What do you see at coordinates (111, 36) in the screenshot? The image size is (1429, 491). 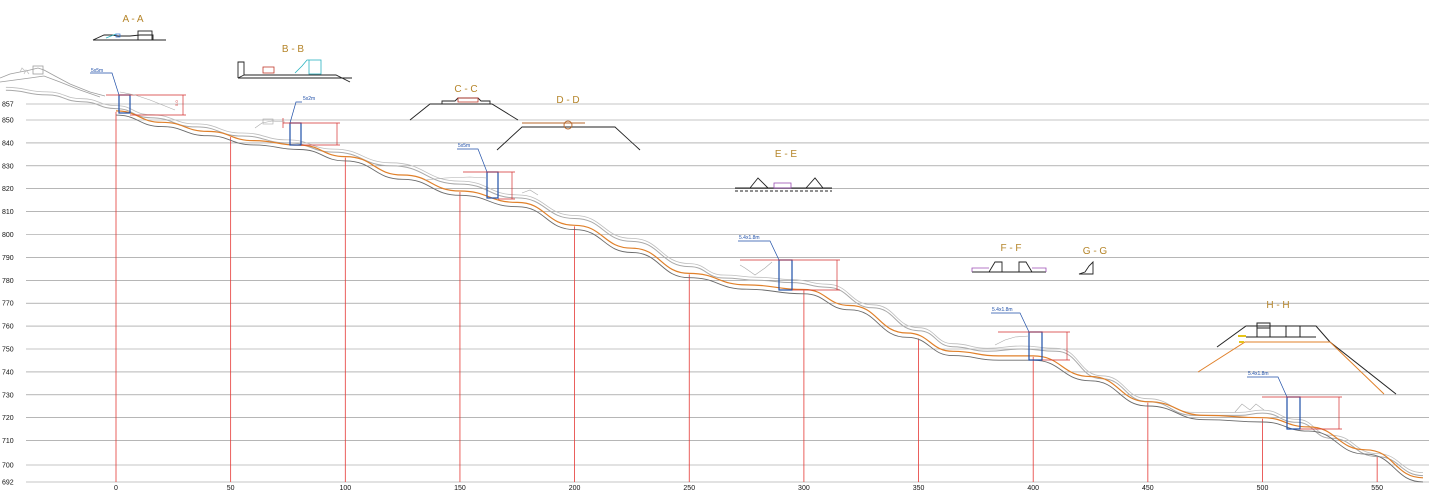 I see `section-a-a-water` at bounding box center [111, 36].